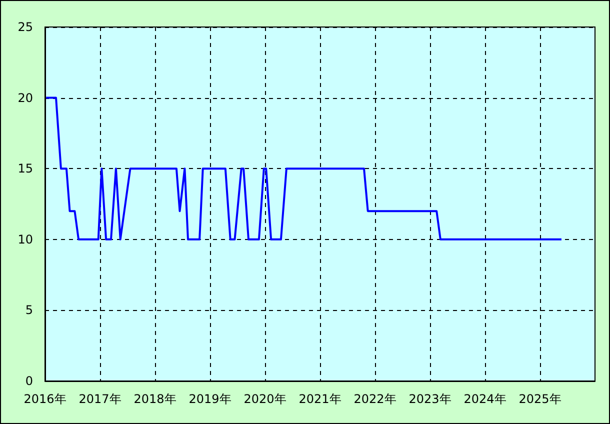 The height and width of the screenshot is (424, 610). What do you see at coordinates (320, 399) in the screenshot?
I see `x-tick-label: 2021年` at bounding box center [320, 399].